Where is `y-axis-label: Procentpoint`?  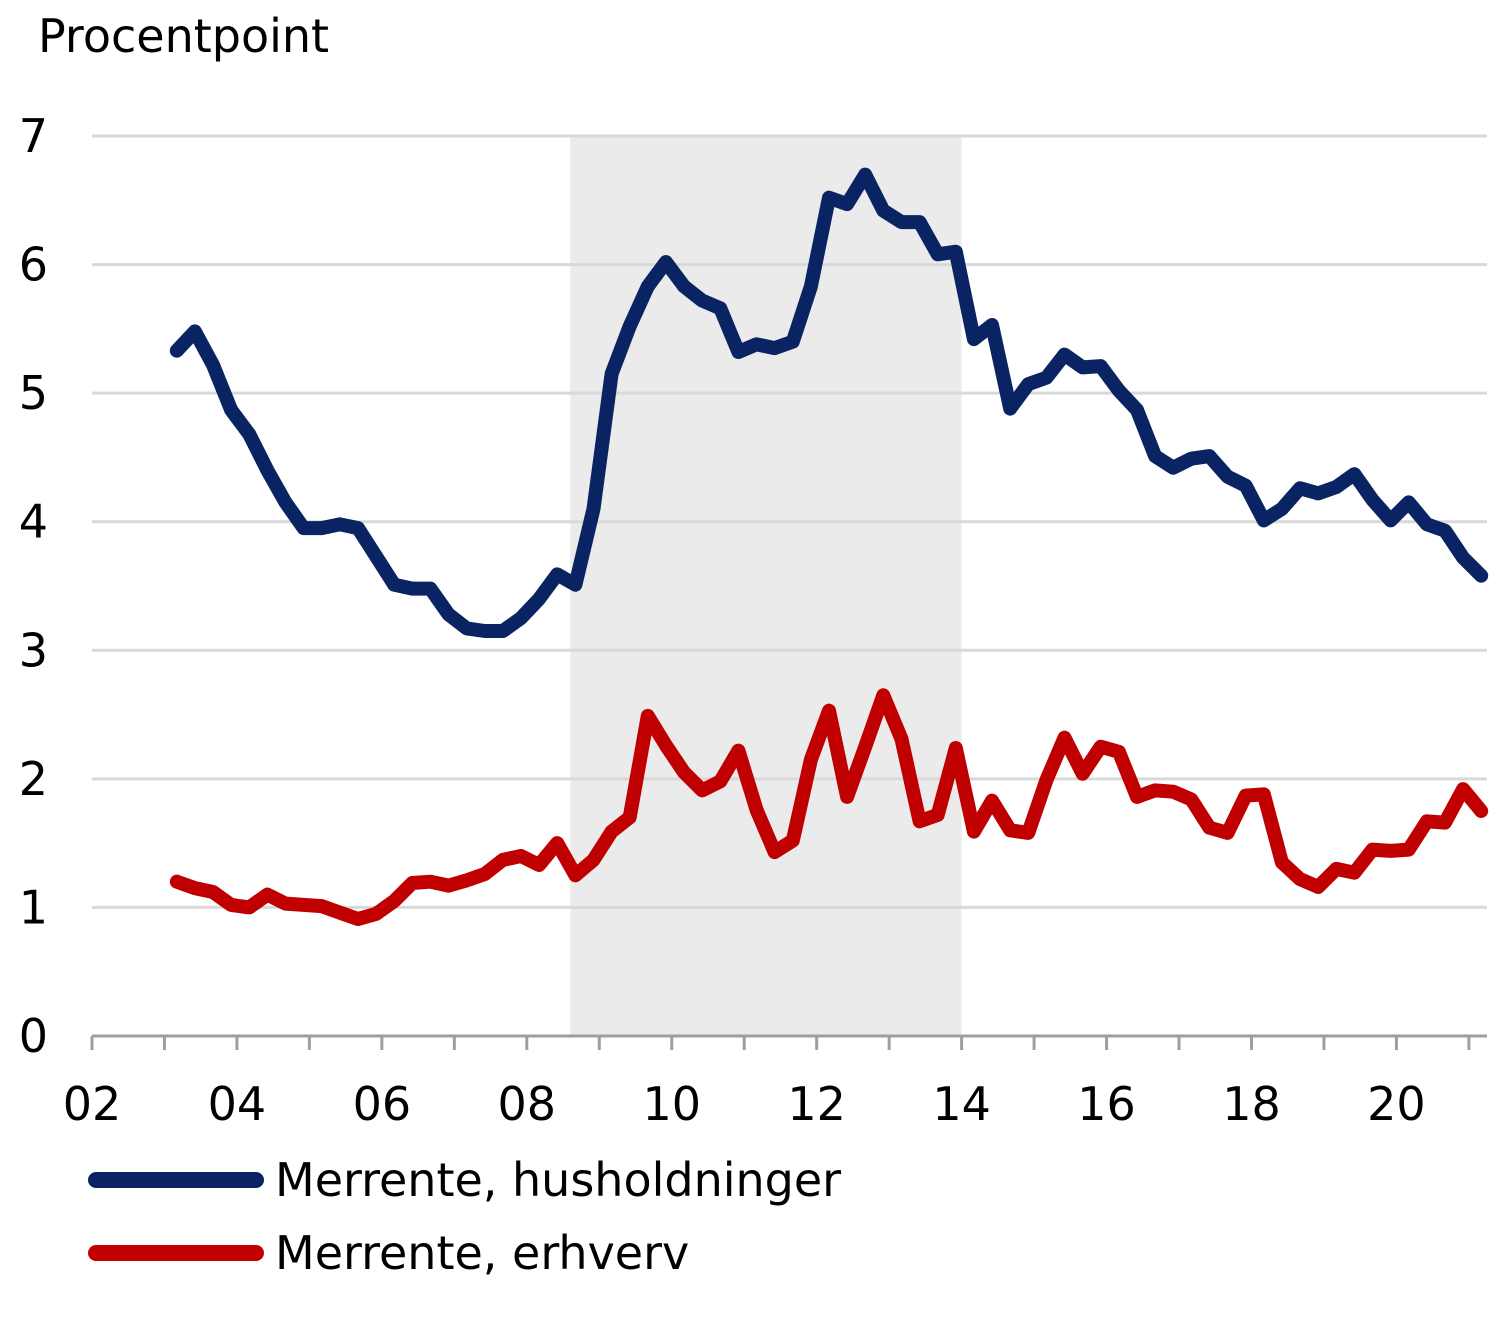 y-axis-label: Procentpoint is located at coordinates (183, 36).